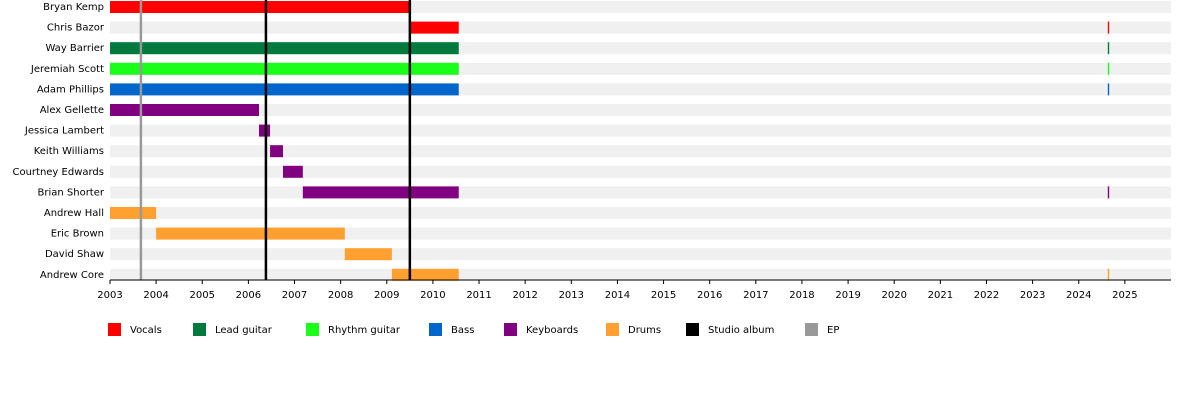  What do you see at coordinates (155, 295) in the screenshot?
I see `x-tick-label: 2004` at bounding box center [155, 295].